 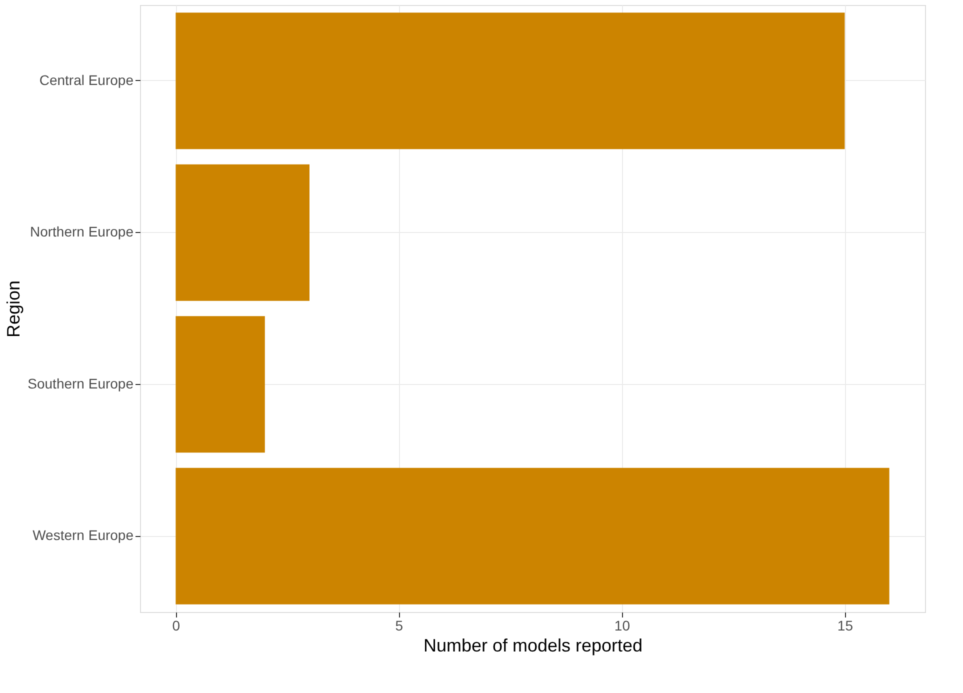 I want to click on y-tick-label: Western Europe, so click(x=83, y=535).